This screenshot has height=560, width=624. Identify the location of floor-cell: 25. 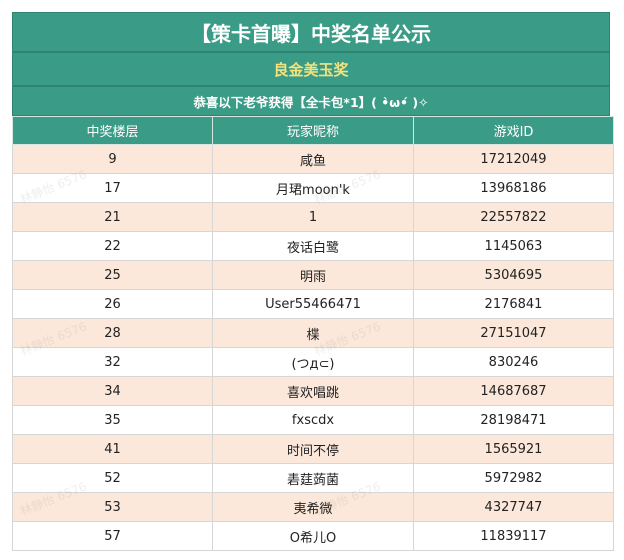
(112, 275).